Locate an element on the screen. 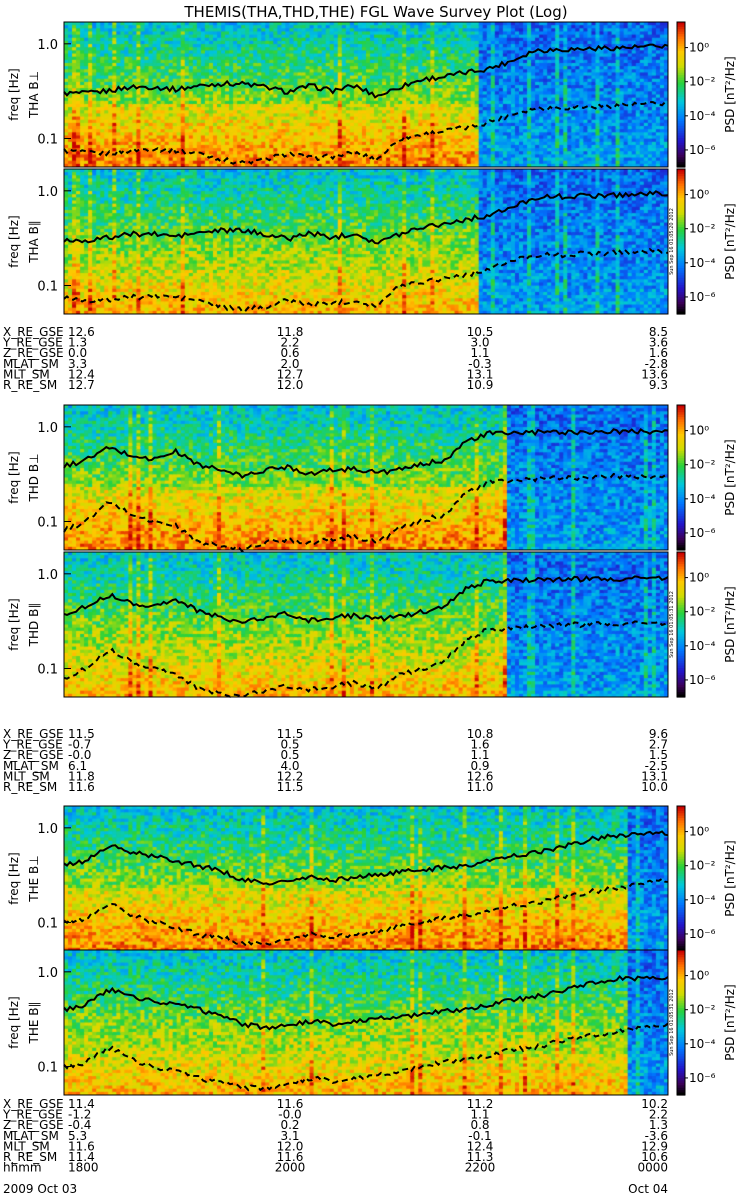 Image resolution: width=750 pixels, height=1200 pixels. colorbar-tick-label: 10⁻⁶ is located at coordinates (702, 680).